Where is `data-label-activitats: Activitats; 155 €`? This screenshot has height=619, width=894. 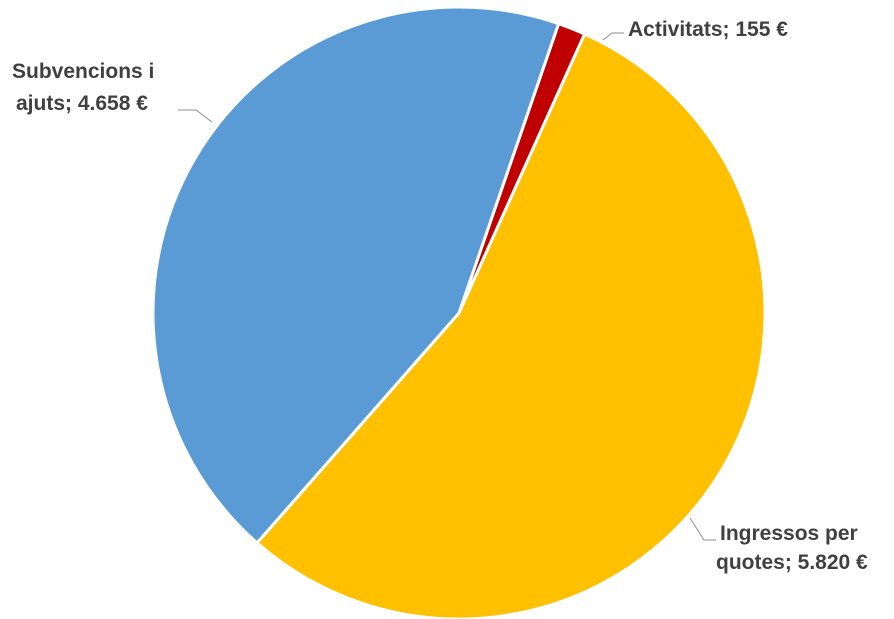
data-label-activitats: Activitats; 155 € is located at coordinates (708, 29).